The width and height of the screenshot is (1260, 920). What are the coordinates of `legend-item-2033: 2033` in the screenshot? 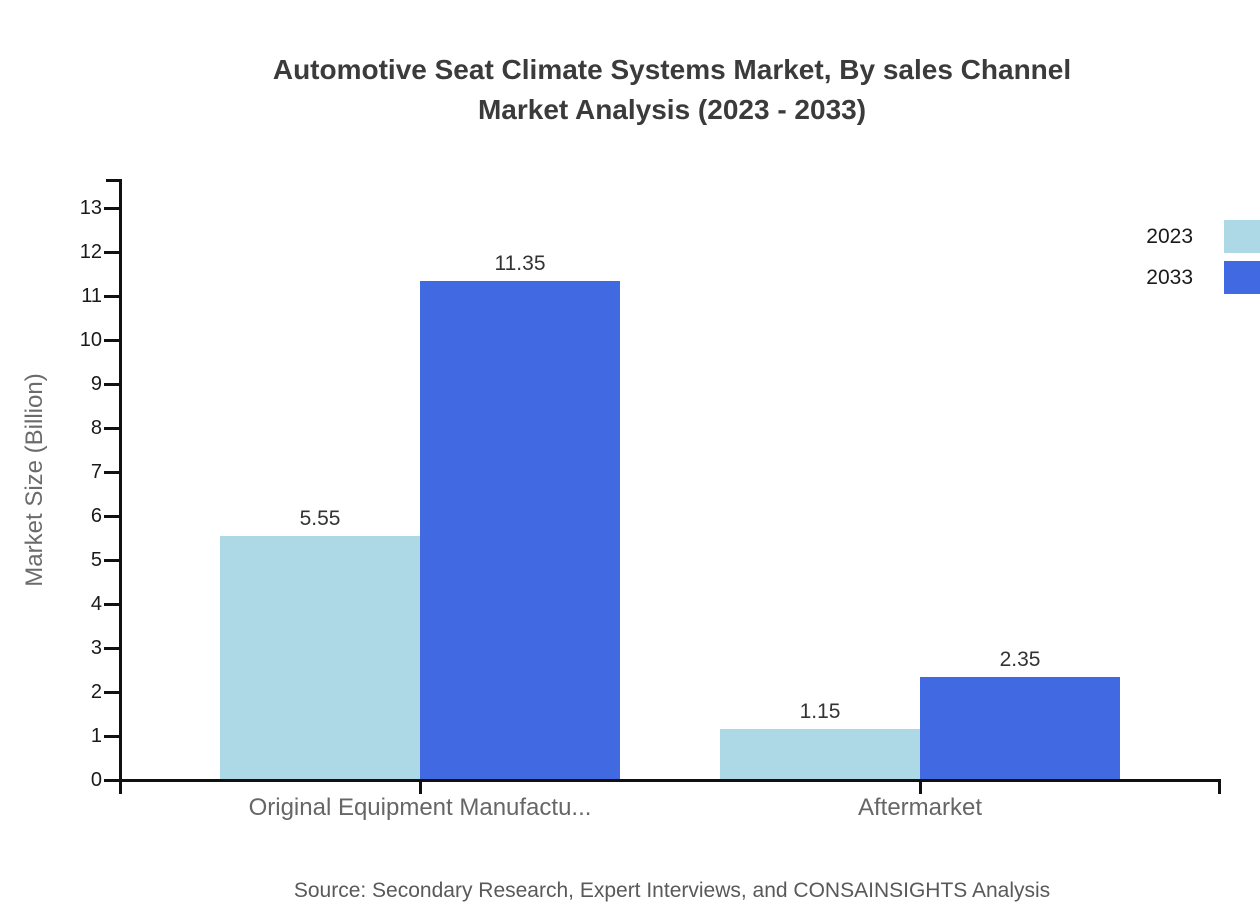 It's located at (1176, 277).